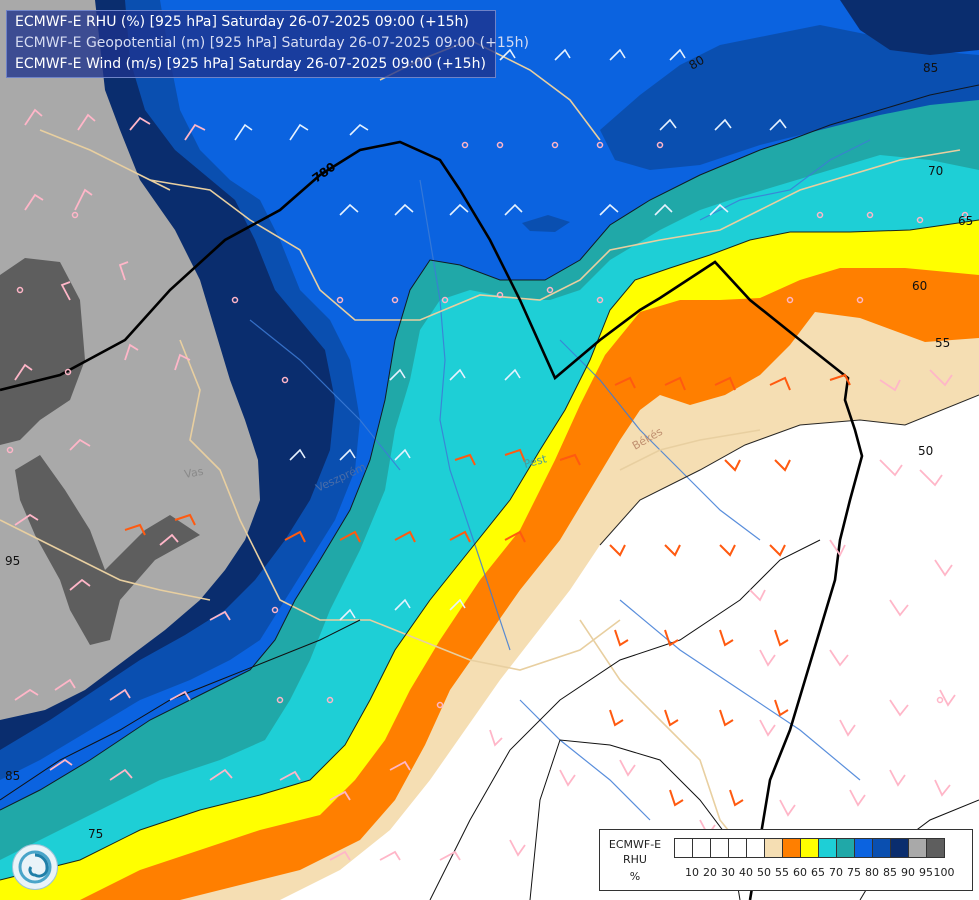 Image resolution: width=979 pixels, height=900 pixels. Describe the element at coordinates (546, 223) in the screenshot. I see `rhu-fill-85-pocket` at that location.